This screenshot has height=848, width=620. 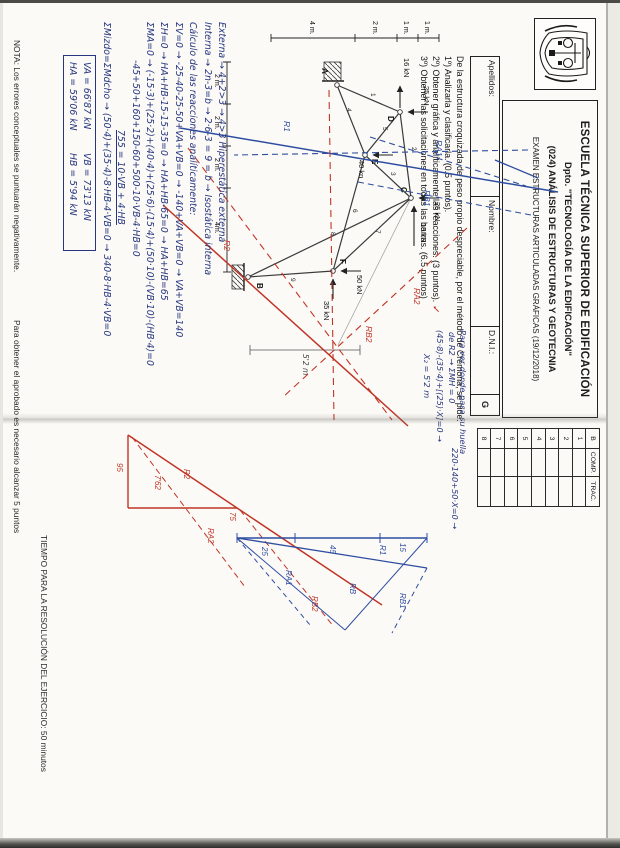 What do you see at coordinates (238, 277) in the screenshot?
I see `support-hatch-B` at bounding box center [238, 277].